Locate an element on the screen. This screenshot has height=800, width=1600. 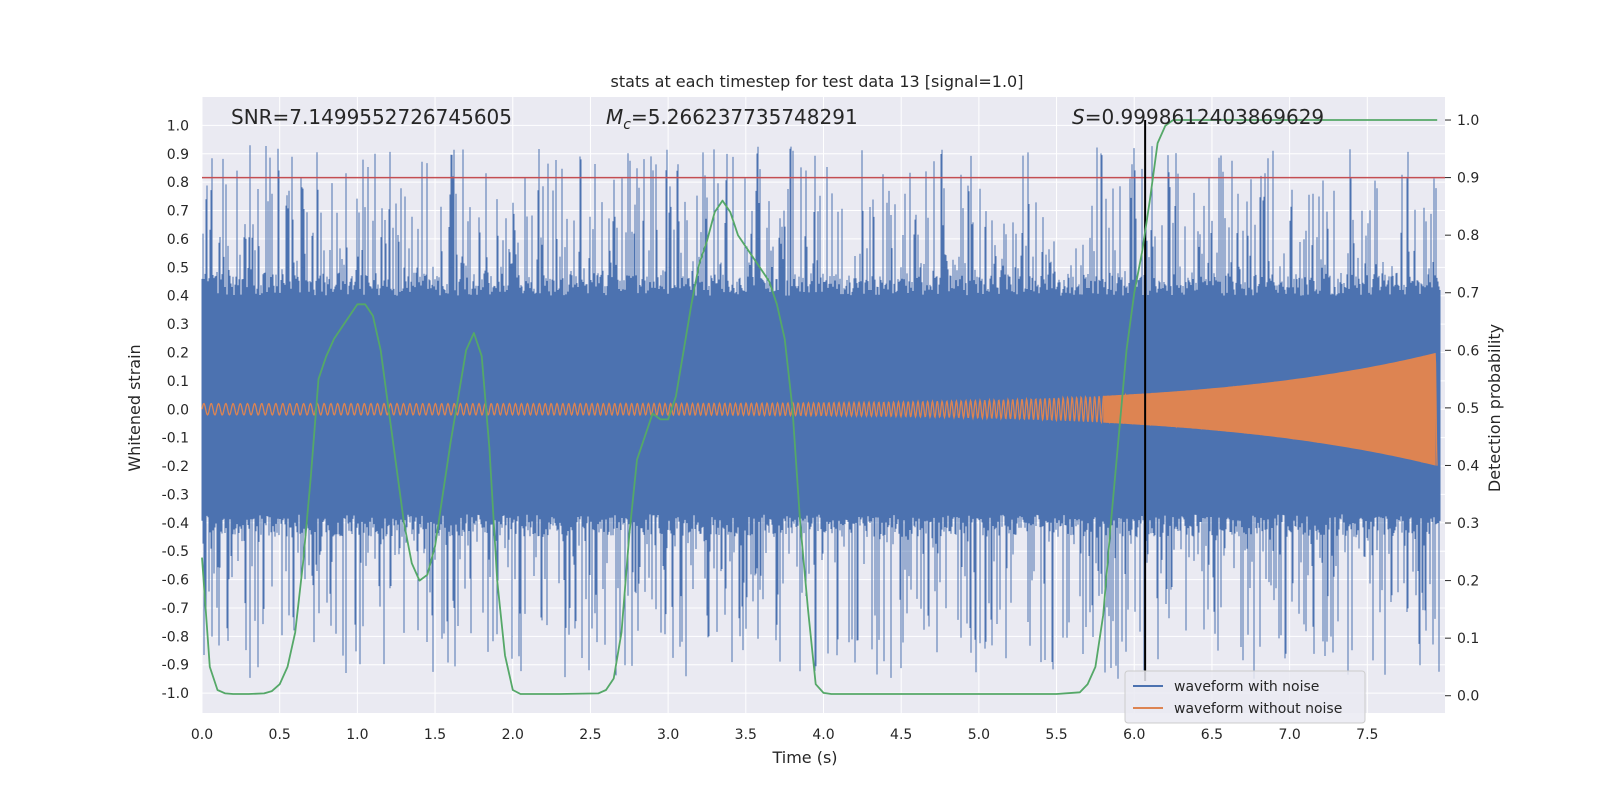
x-tick-label: 6.0 is located at coordinates (1134, 735).